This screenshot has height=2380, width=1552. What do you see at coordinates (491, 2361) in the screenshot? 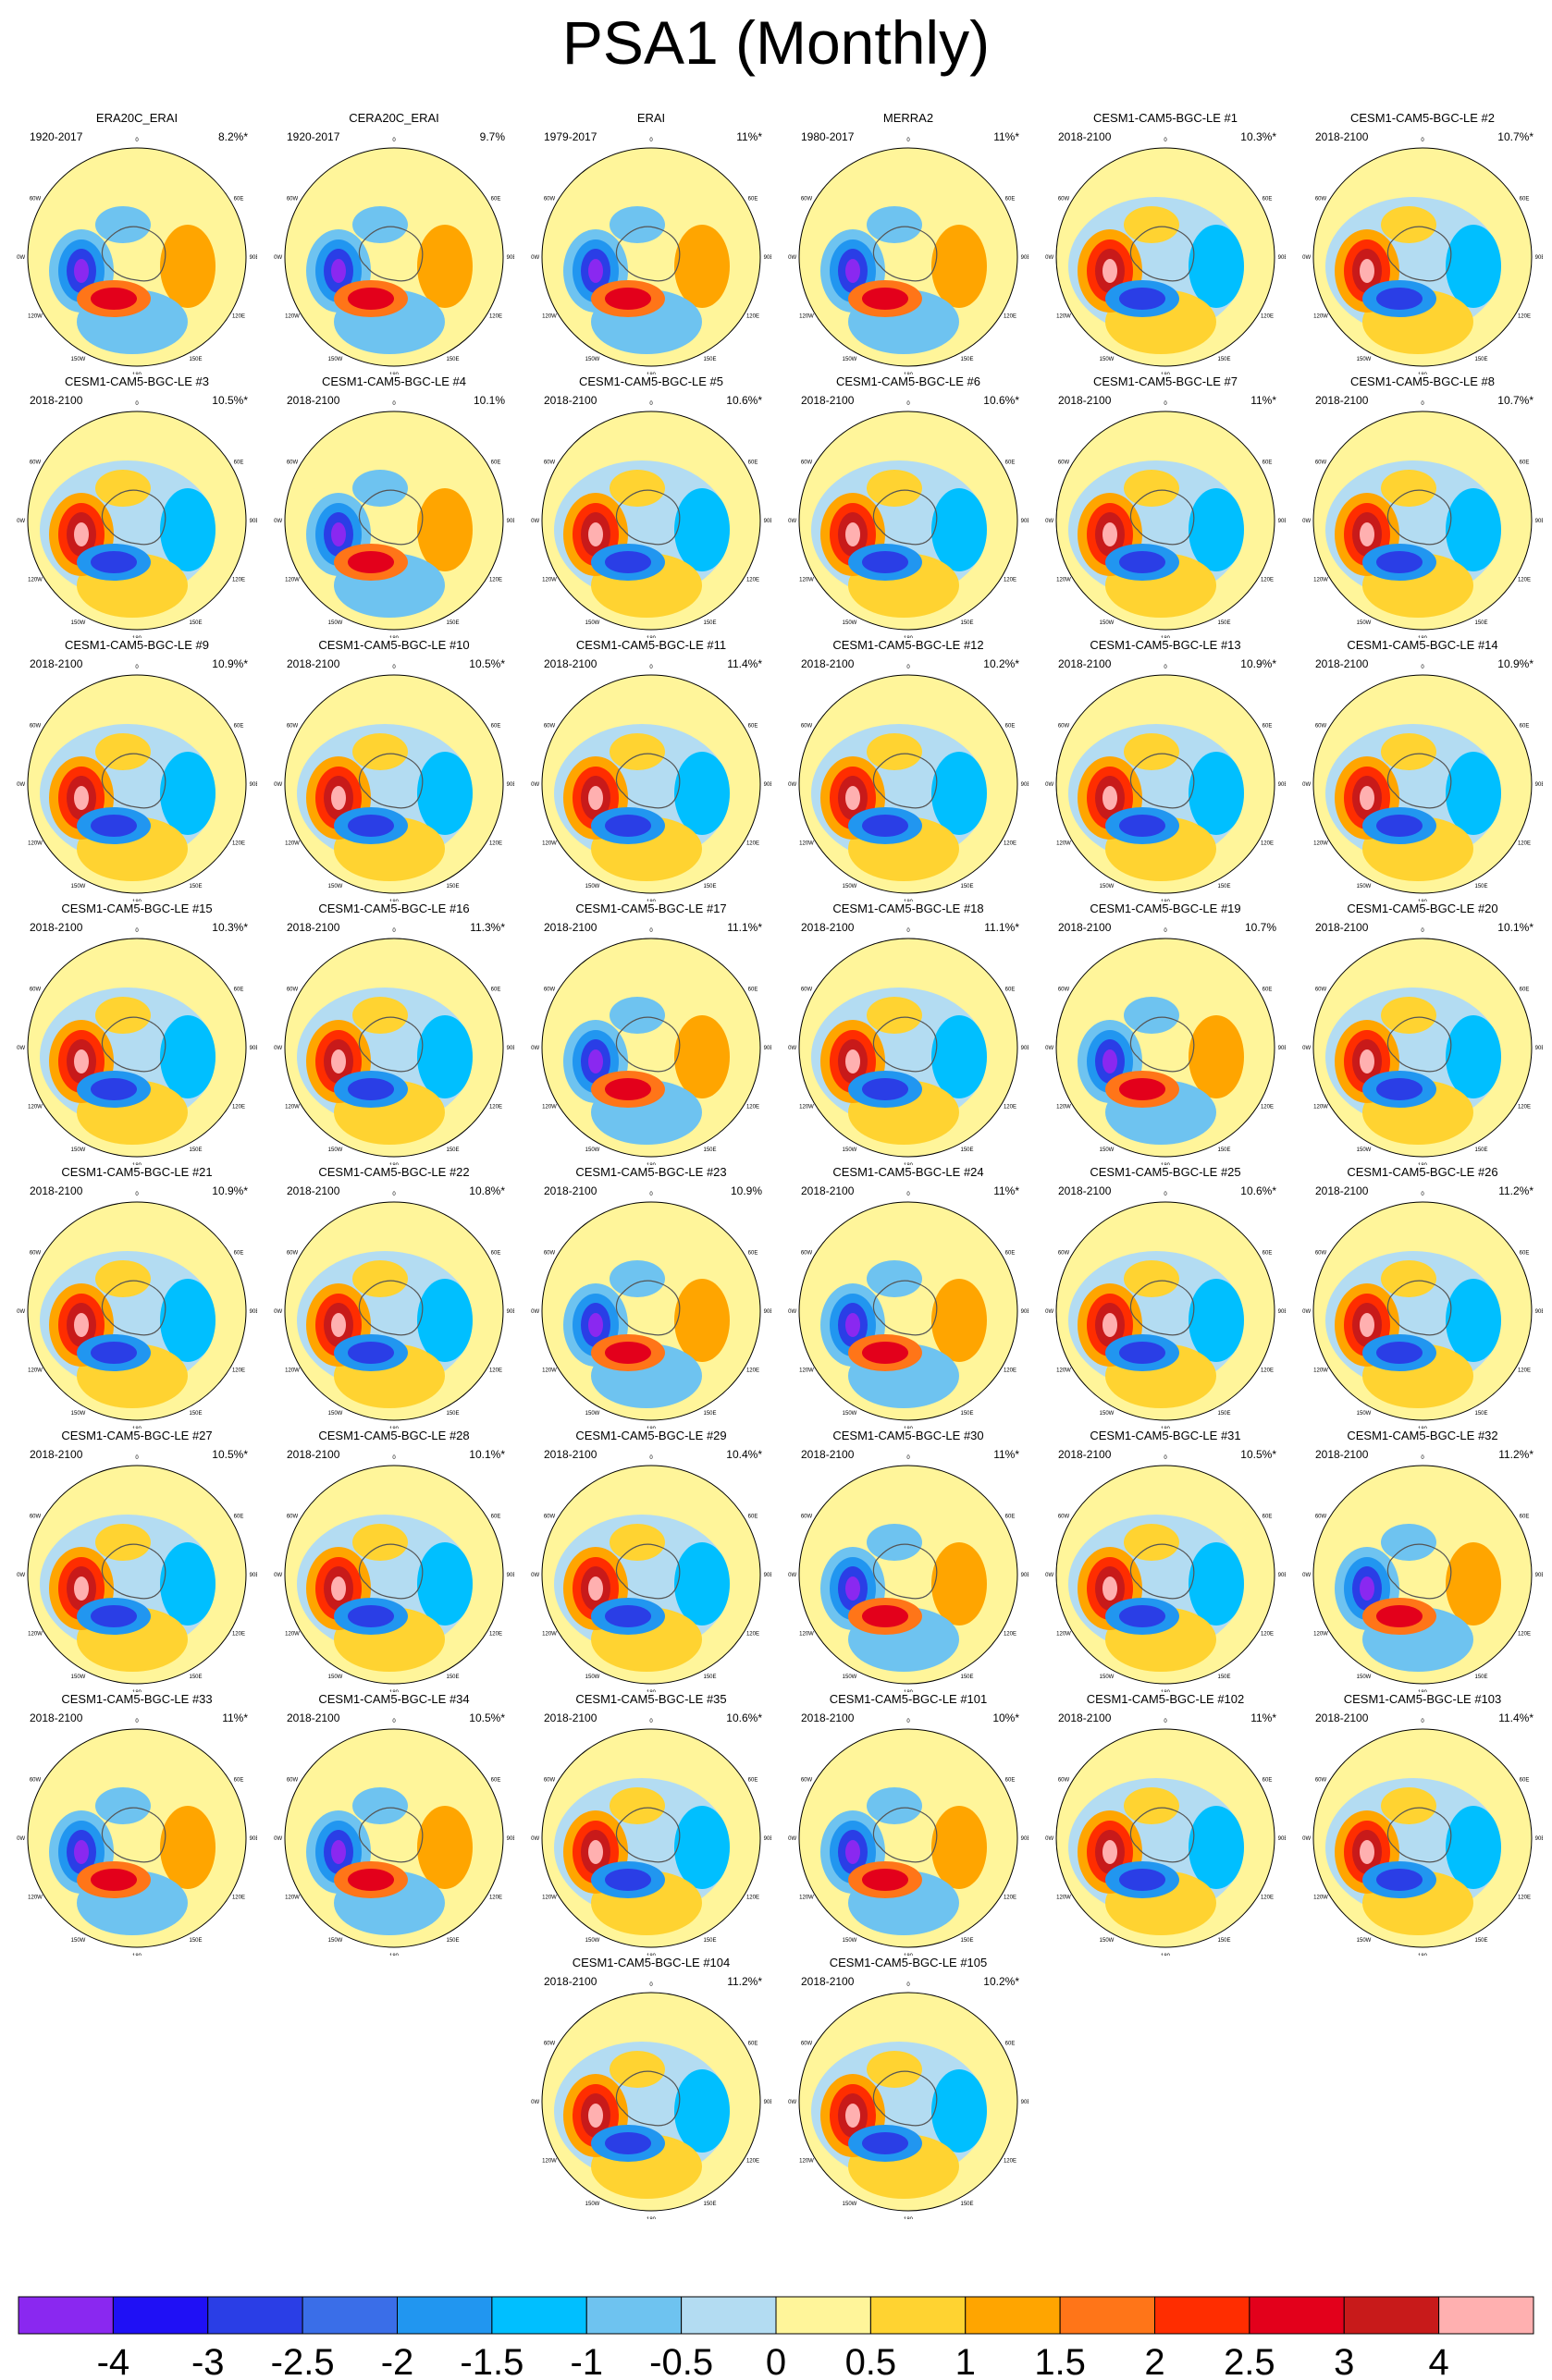
I see `colorbar-tick-label: -1.5` at bounding box center [491, 2361].